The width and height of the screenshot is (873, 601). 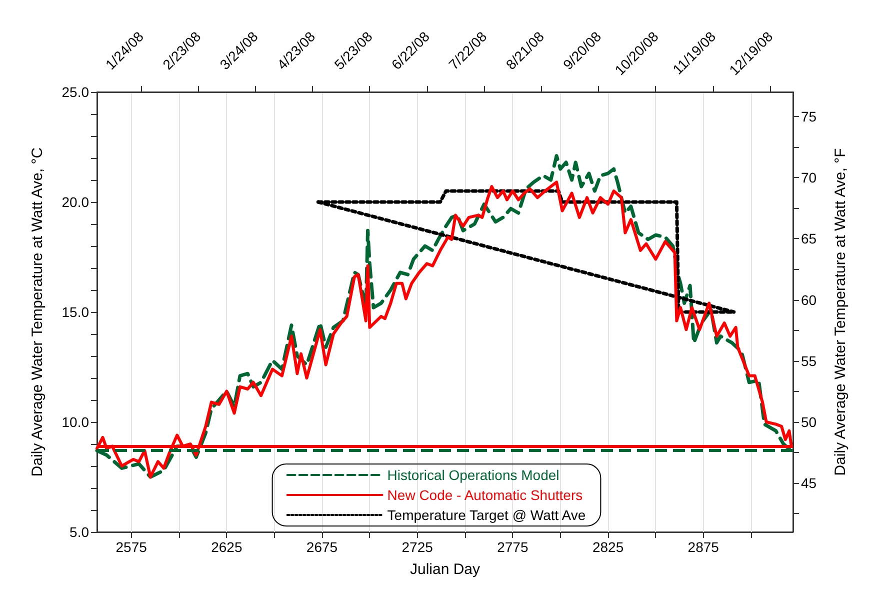 What do you see at coordinates (132, 547) in the screenshot?
I see `x-tick-label: 2575` at bounding box center [132, 547].